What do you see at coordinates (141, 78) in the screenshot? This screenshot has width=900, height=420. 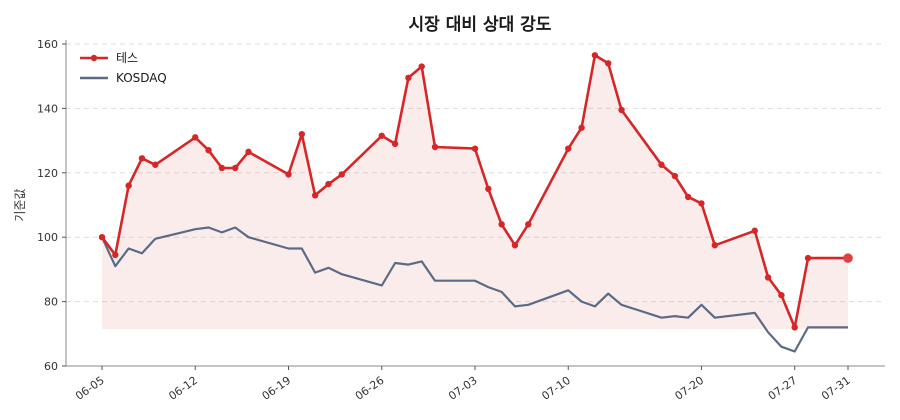 I see `legend-label: KOSDAQ` at bounding box center [141, 78].